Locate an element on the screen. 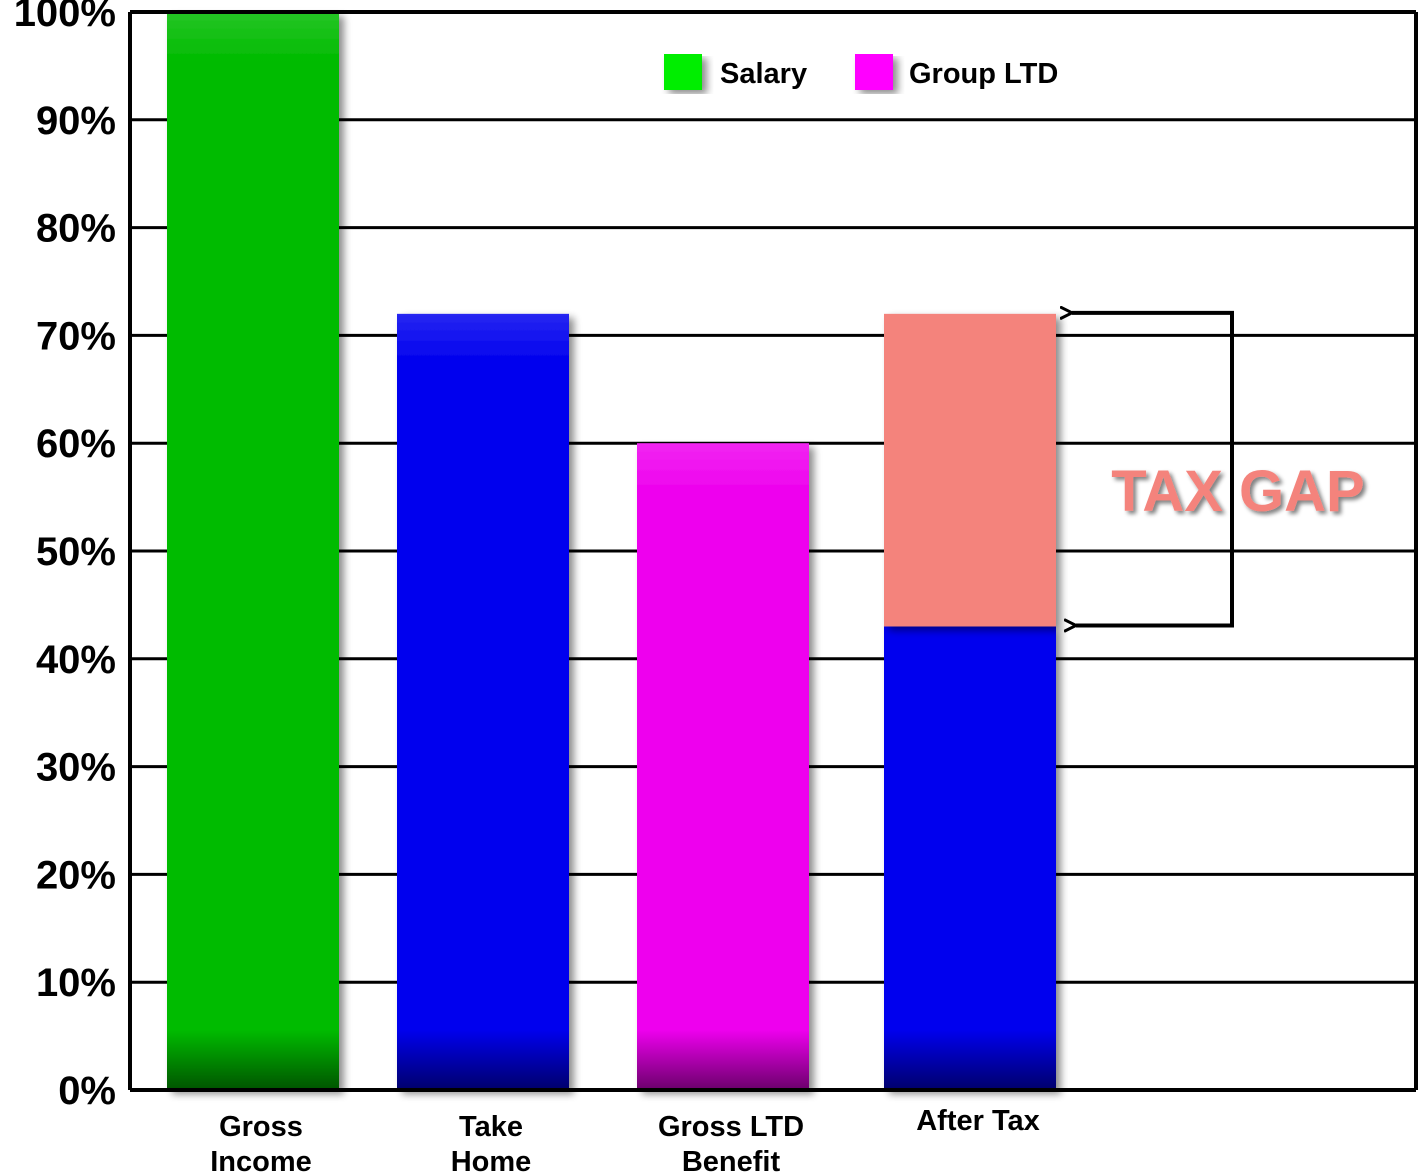 This screenshot has height=1176, width=1418. legend-label: Salary is located at coordinates (763, 74).